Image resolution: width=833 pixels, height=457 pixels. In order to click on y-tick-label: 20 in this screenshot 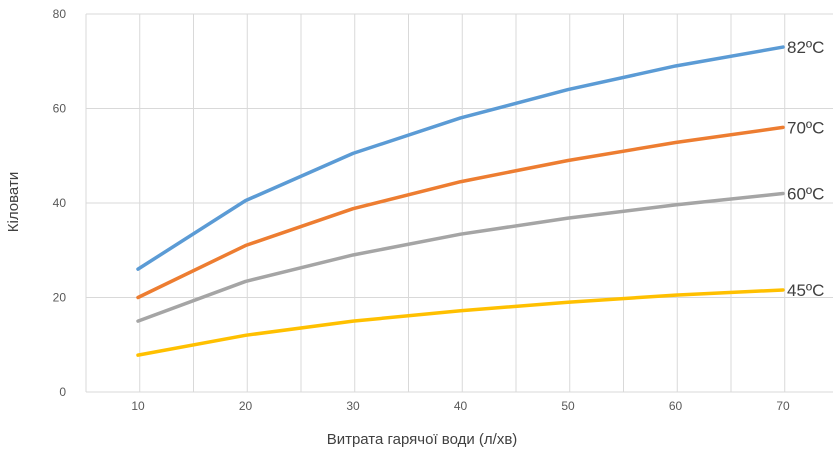, I will do `click(60, 298)`.